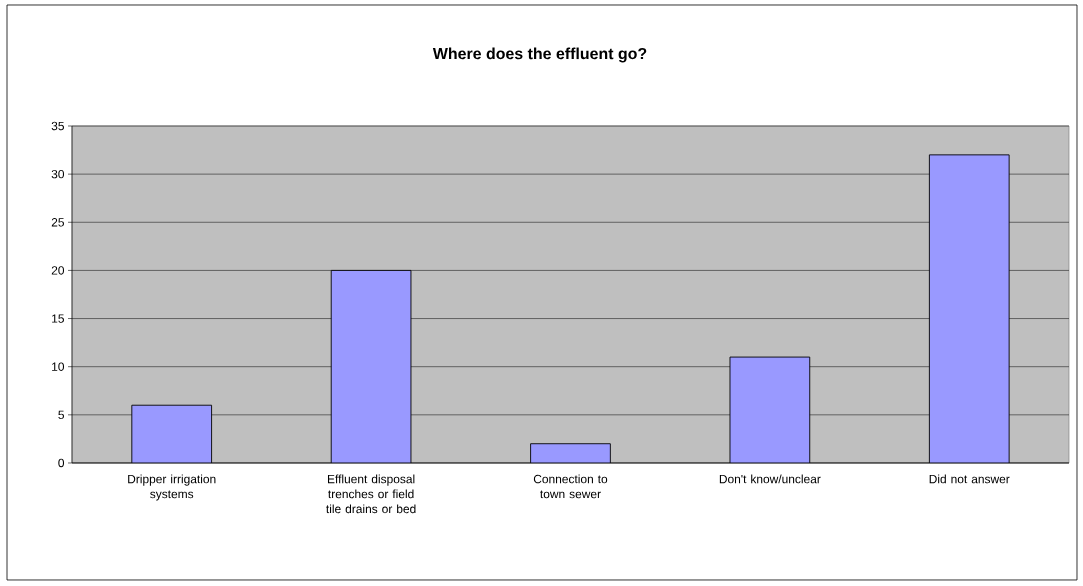  I want to click on y-tick-label: 25, so click(57, 222).